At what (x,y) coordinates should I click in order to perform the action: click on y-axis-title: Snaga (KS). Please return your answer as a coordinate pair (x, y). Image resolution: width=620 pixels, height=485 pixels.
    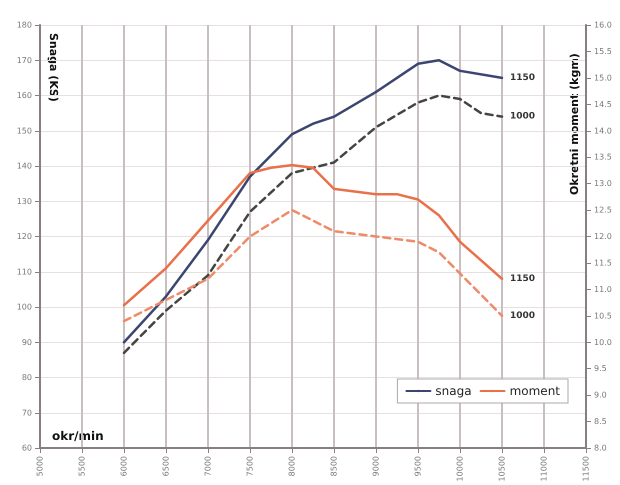
    Looking at the image, I should click on (53, 67).